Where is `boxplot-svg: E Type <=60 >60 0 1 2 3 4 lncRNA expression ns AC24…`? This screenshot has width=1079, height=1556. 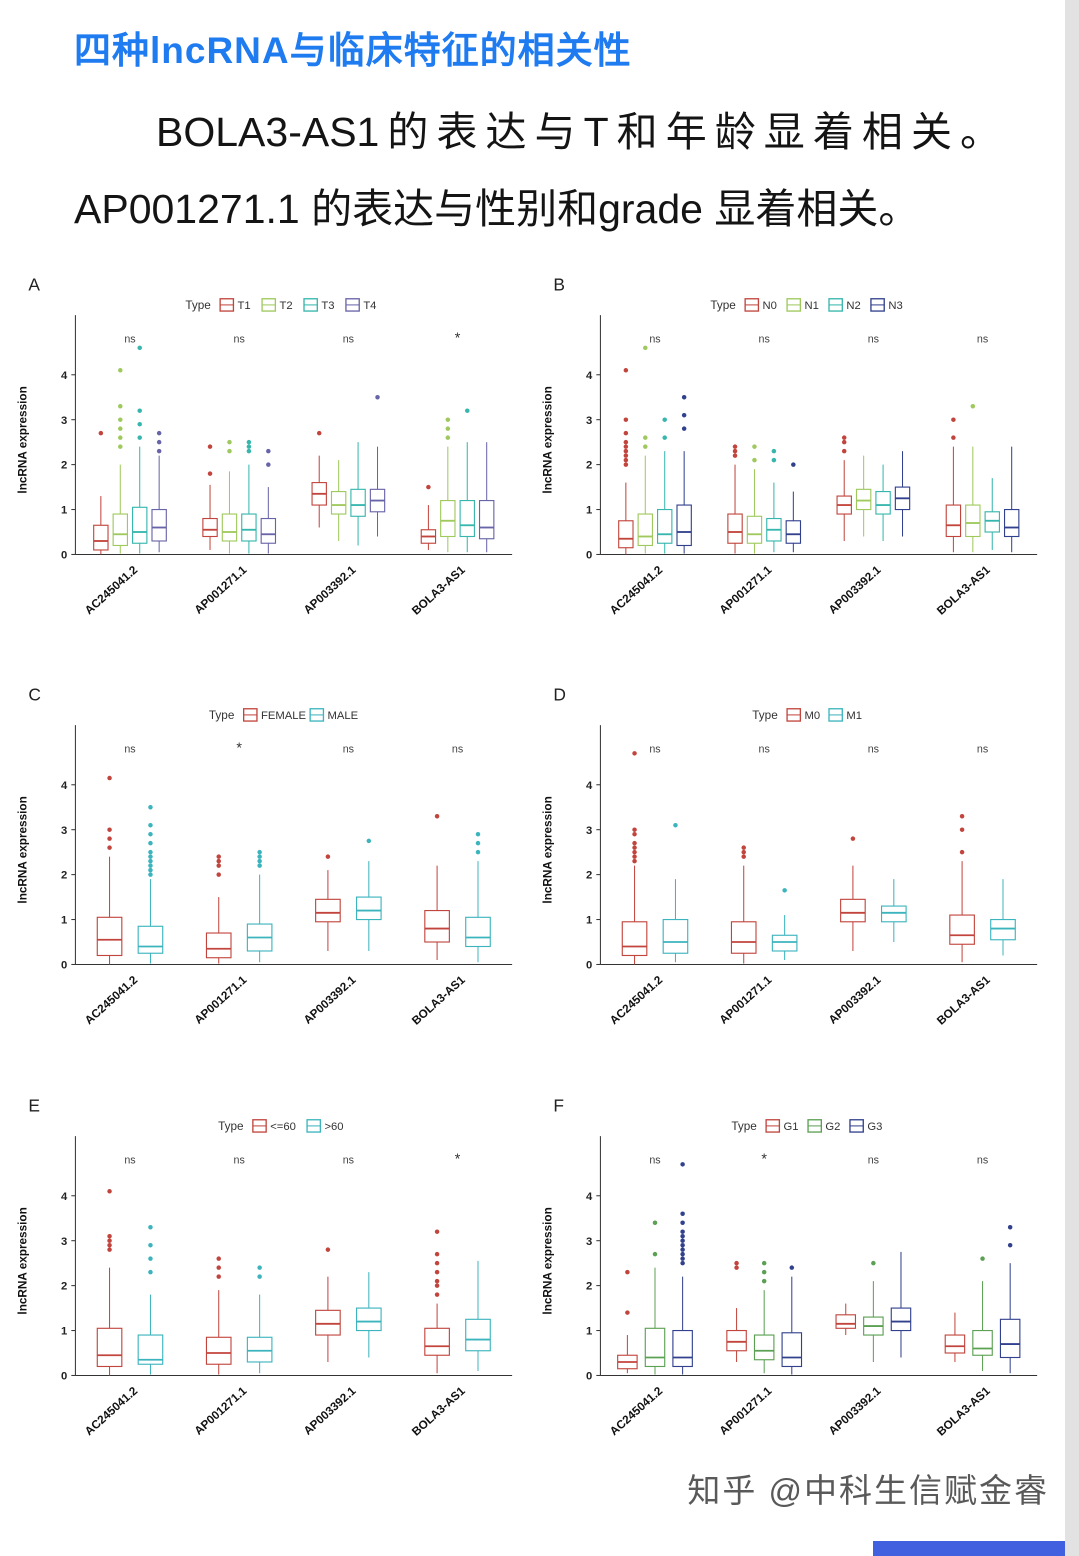
boxplot-svg: E Type <=60 >60 0 1 2 3 4 lncRNA expression ns AC24… is located at coordinates (264, 1267).